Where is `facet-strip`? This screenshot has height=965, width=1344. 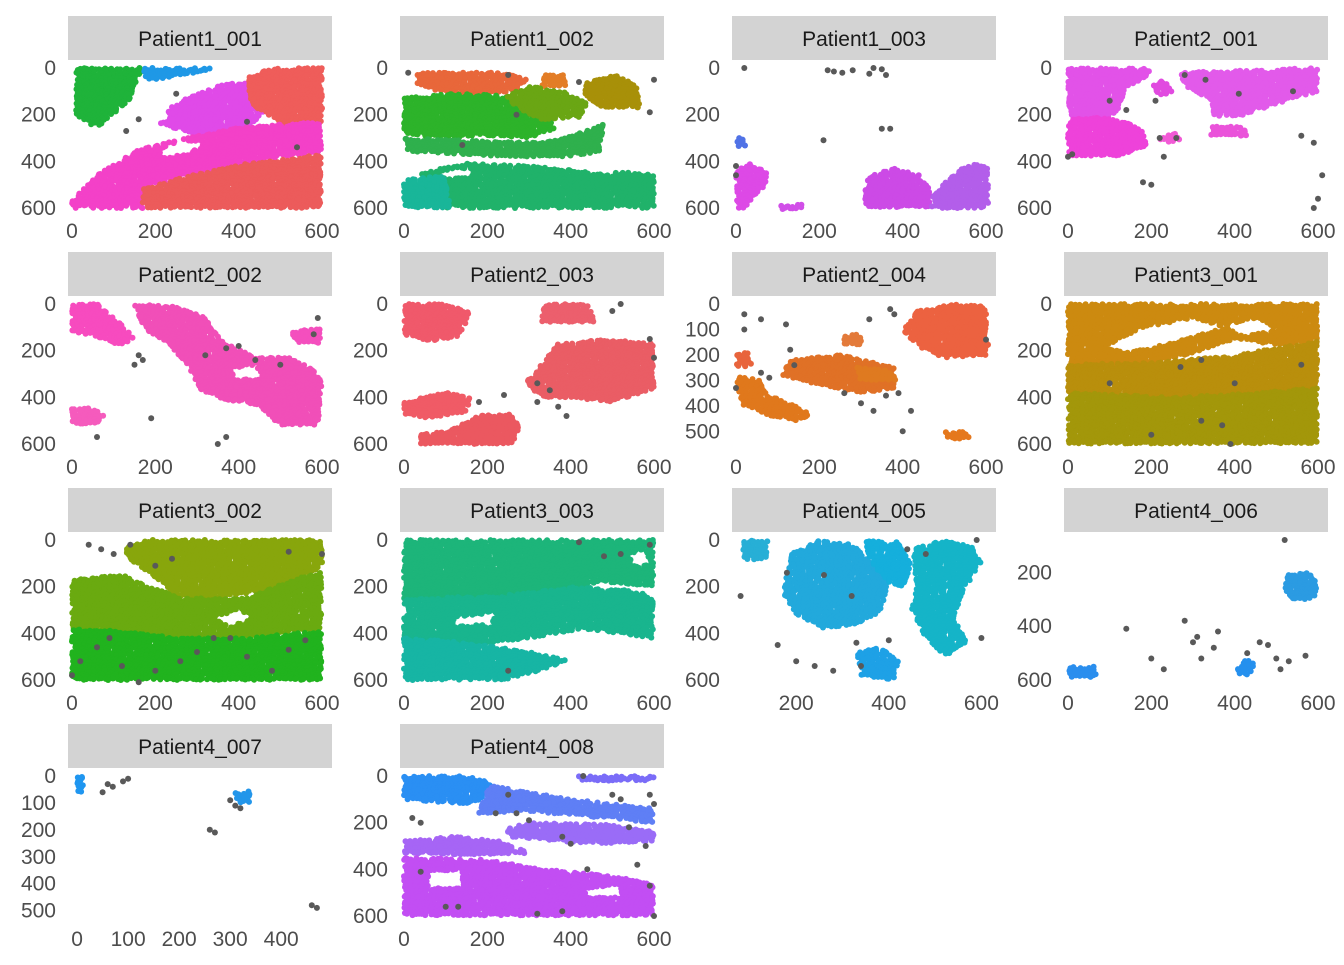 facet-strip is located at coordinates (200, 38).